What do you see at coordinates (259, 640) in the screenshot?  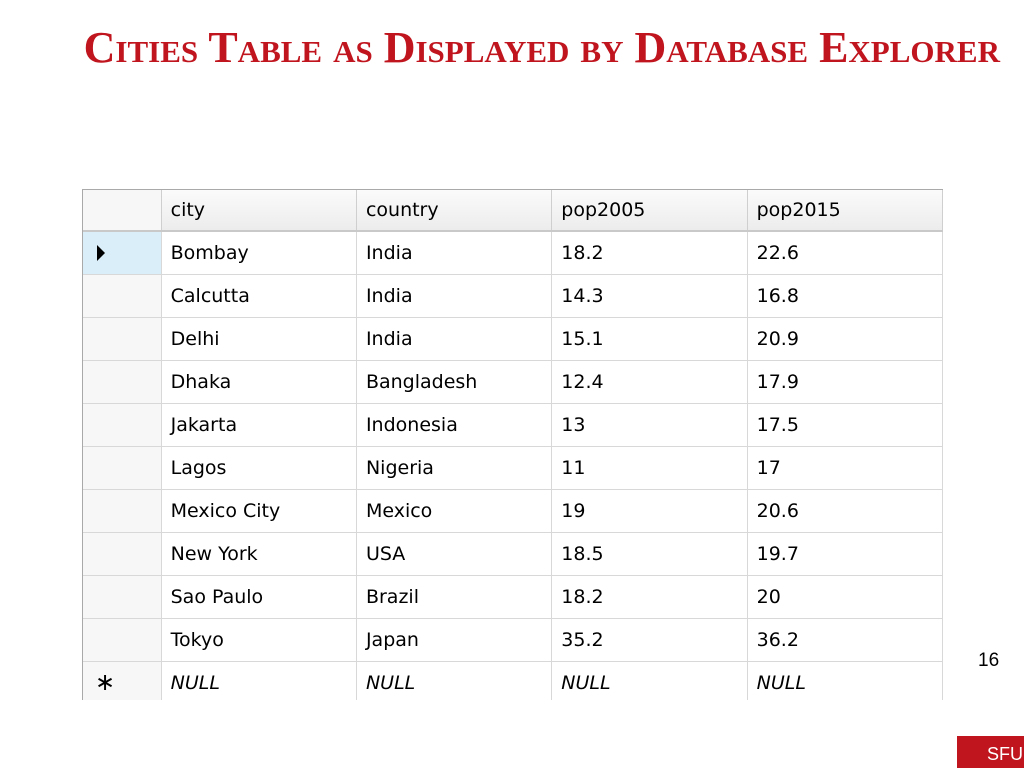 I see `cell-city: Tokyo` at bounding box center [259, 640].